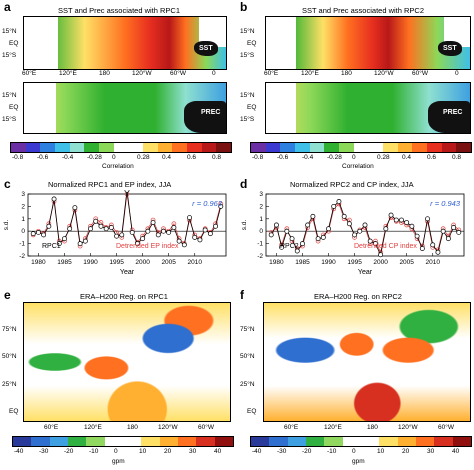 The image size is (474, 470). I want to click on colorbar-tick-label: 0.6, so click(432, 157).